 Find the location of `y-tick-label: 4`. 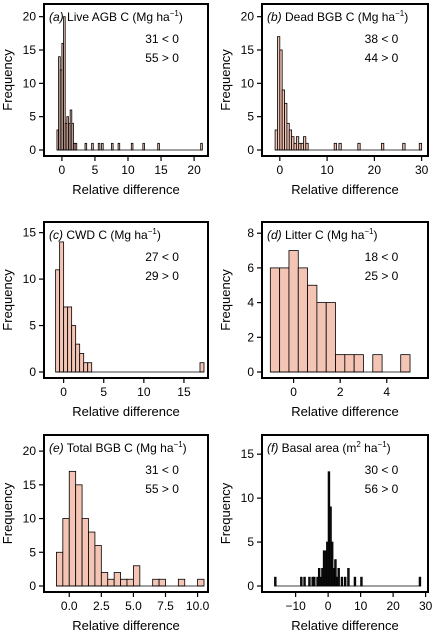

y-tick-label: 4 is located at coordinates (250, 303).